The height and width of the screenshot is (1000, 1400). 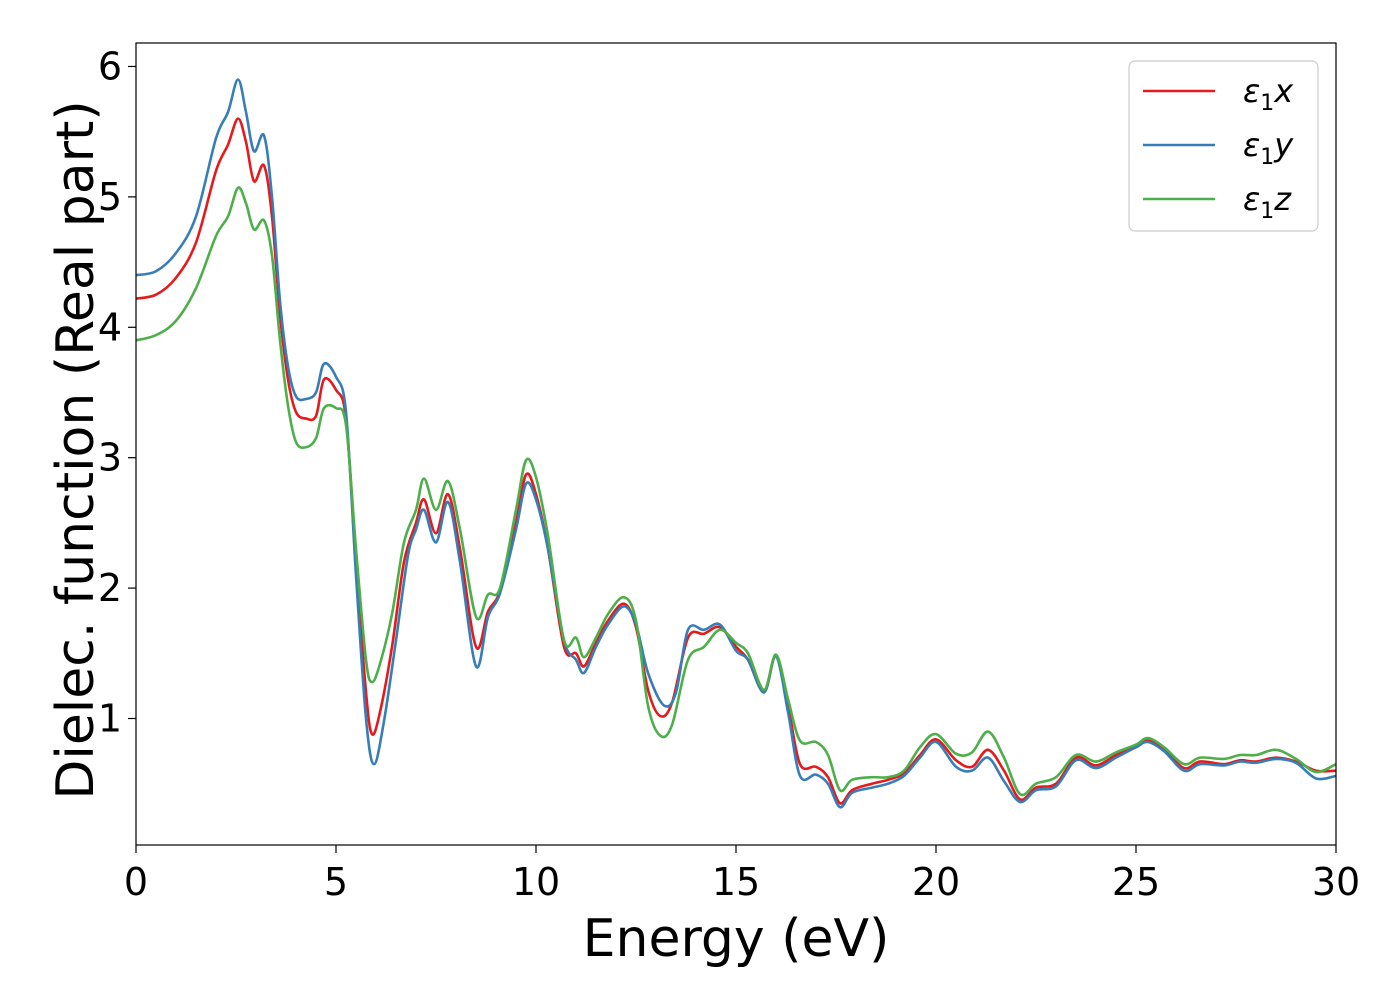 I want to click on y-tick-label: 1, so click(x=110, y=719).